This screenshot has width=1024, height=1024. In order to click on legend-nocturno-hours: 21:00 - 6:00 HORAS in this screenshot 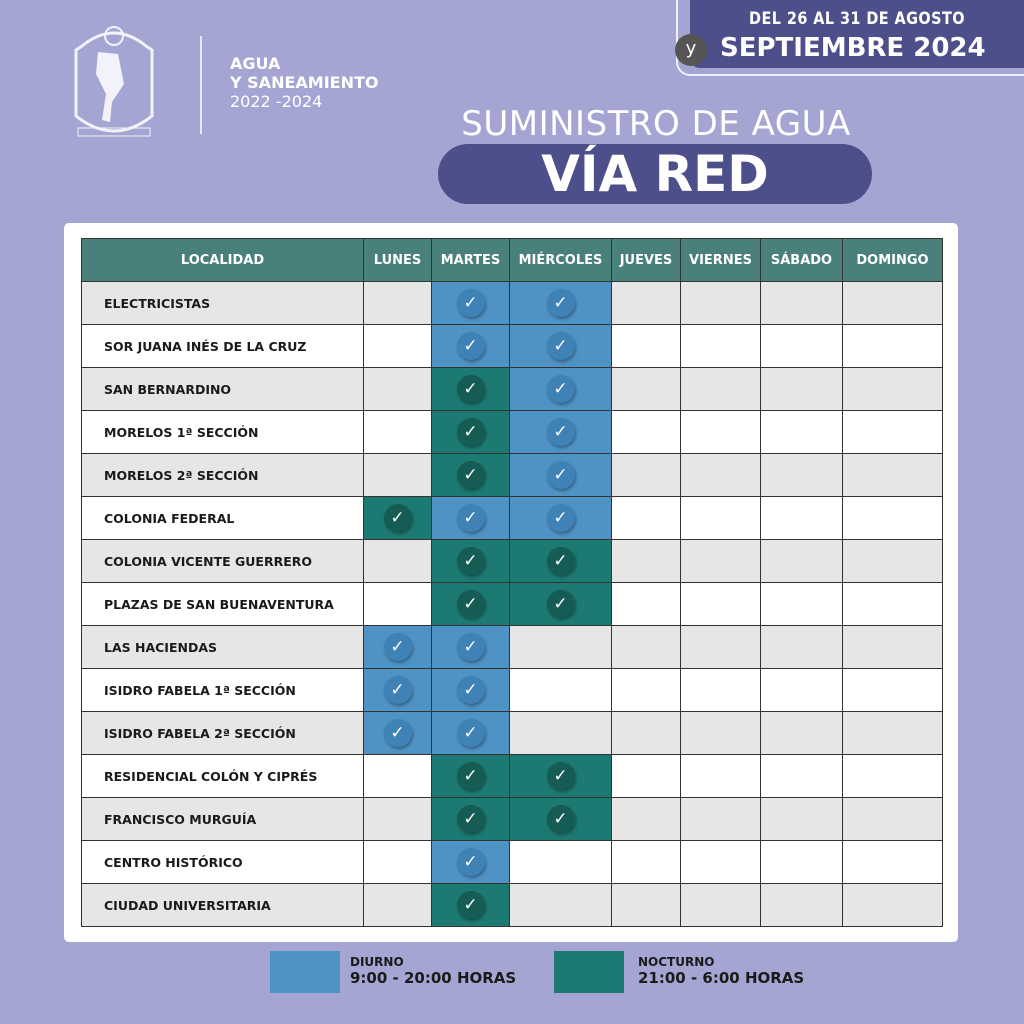, I will do `click(721, 978)`.